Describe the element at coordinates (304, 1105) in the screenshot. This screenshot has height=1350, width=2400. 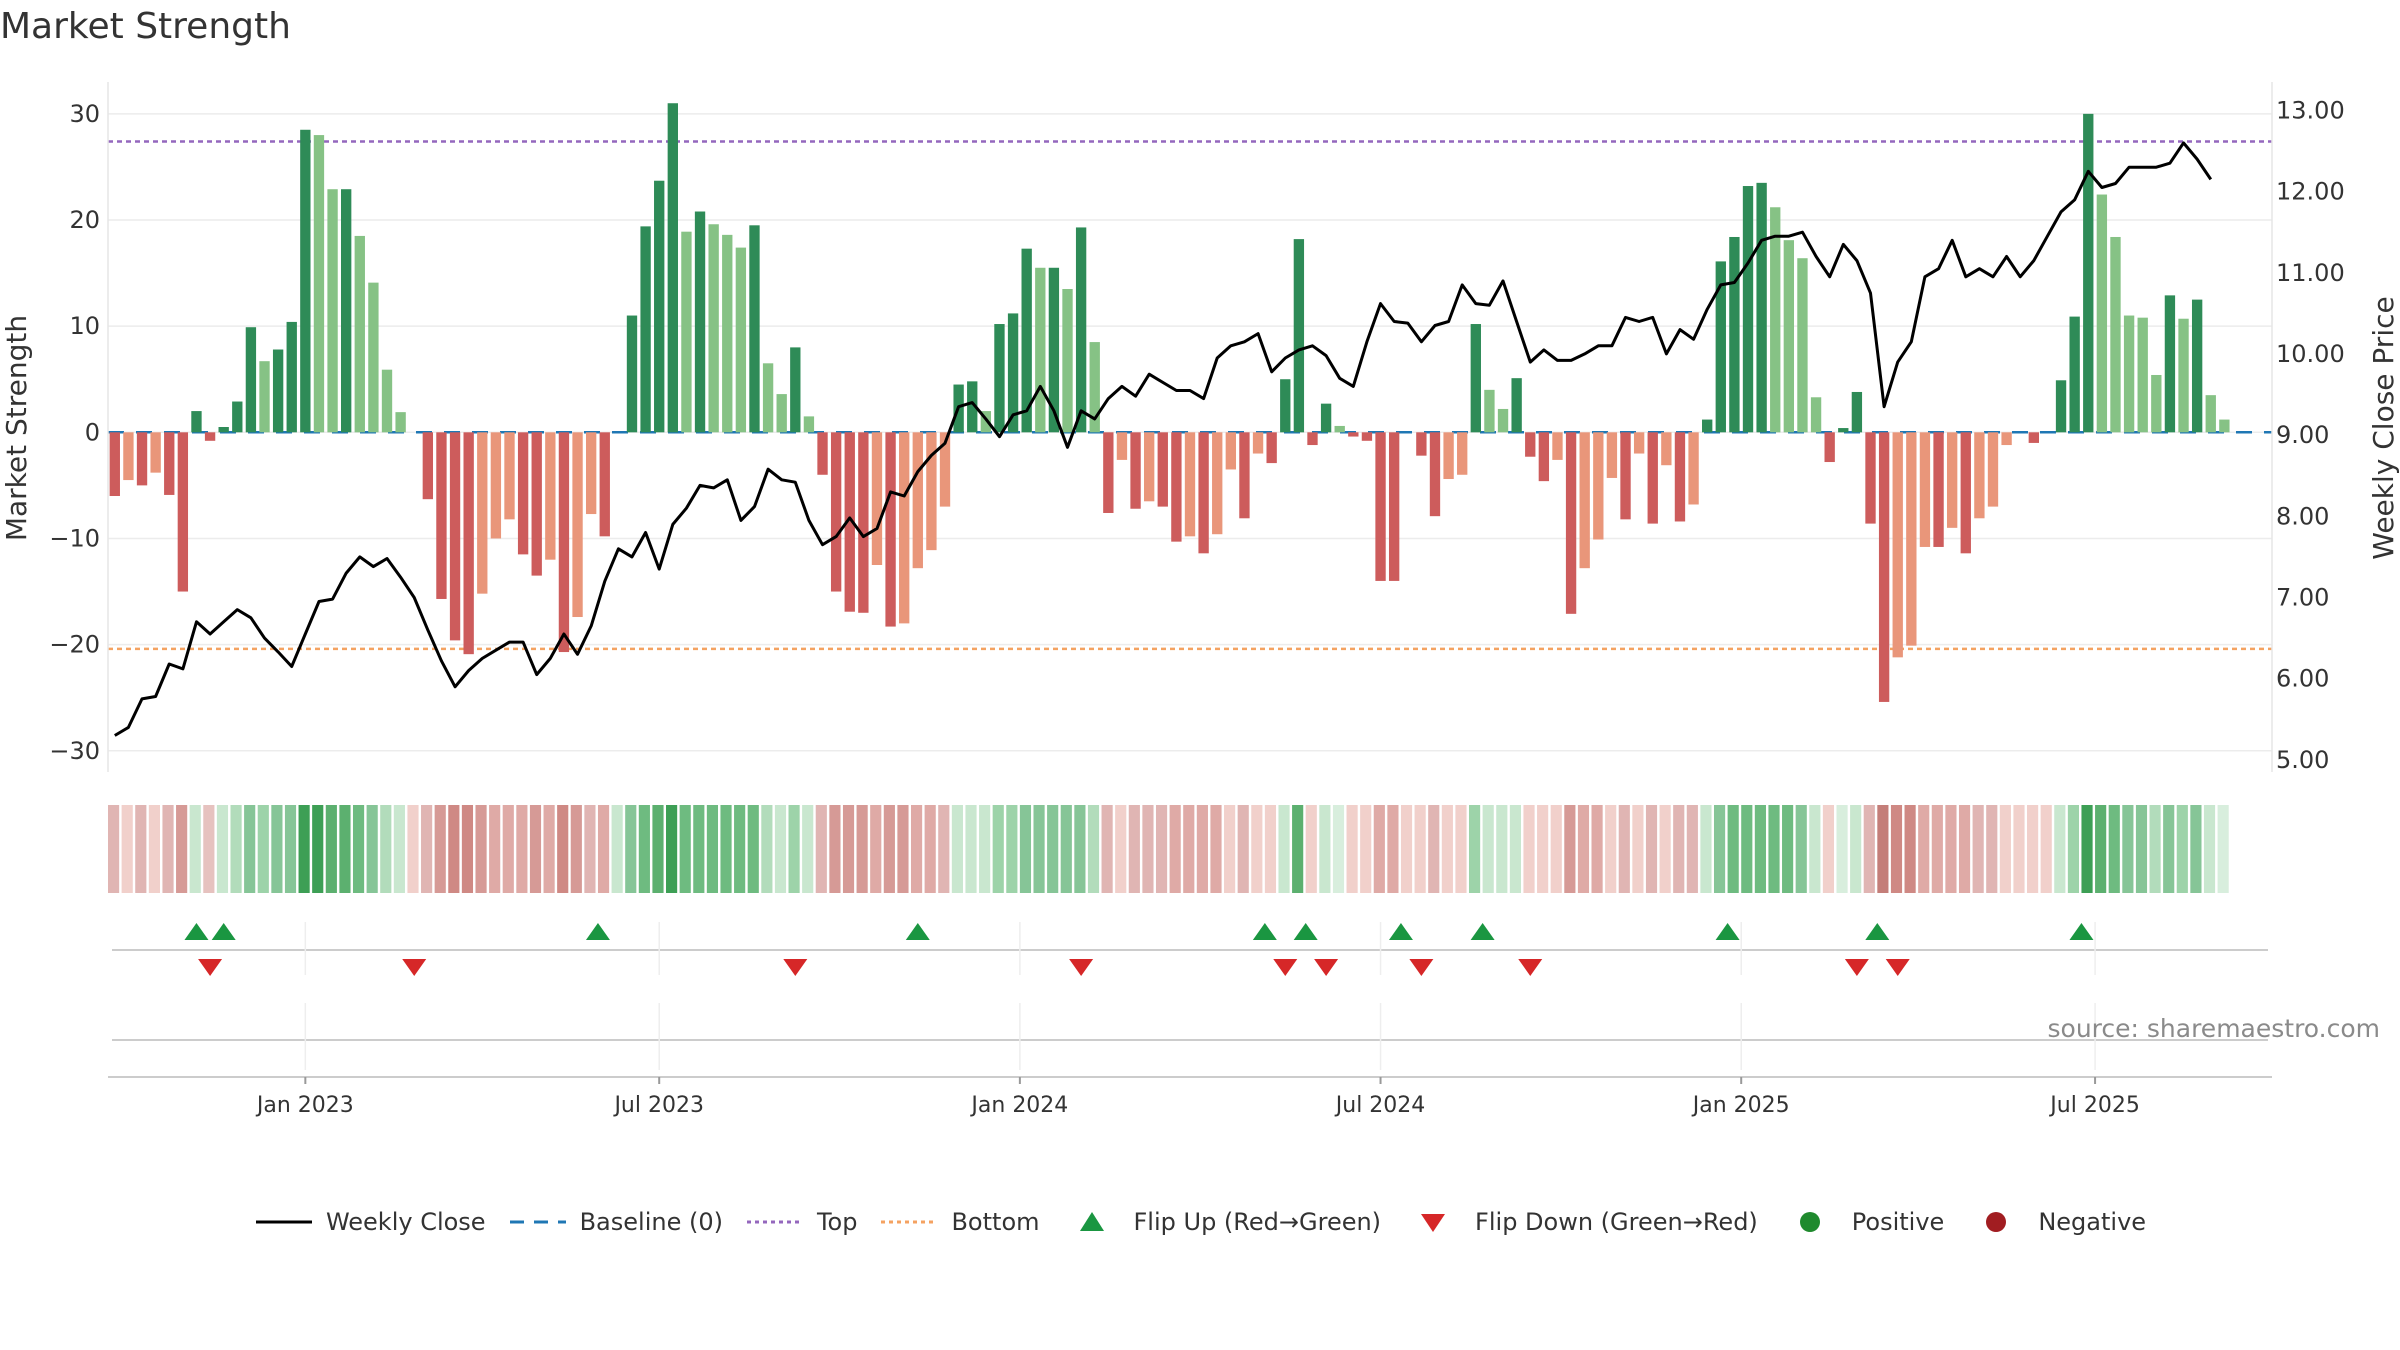
I see `x-tick-label: Jan 2023` at that location.